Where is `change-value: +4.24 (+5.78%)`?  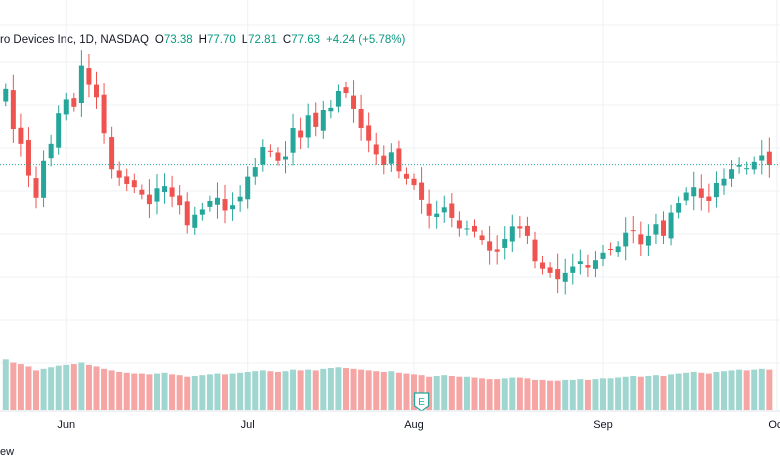 change-value: +4.24 (+5.78%) is located at coordinates (366, 40).